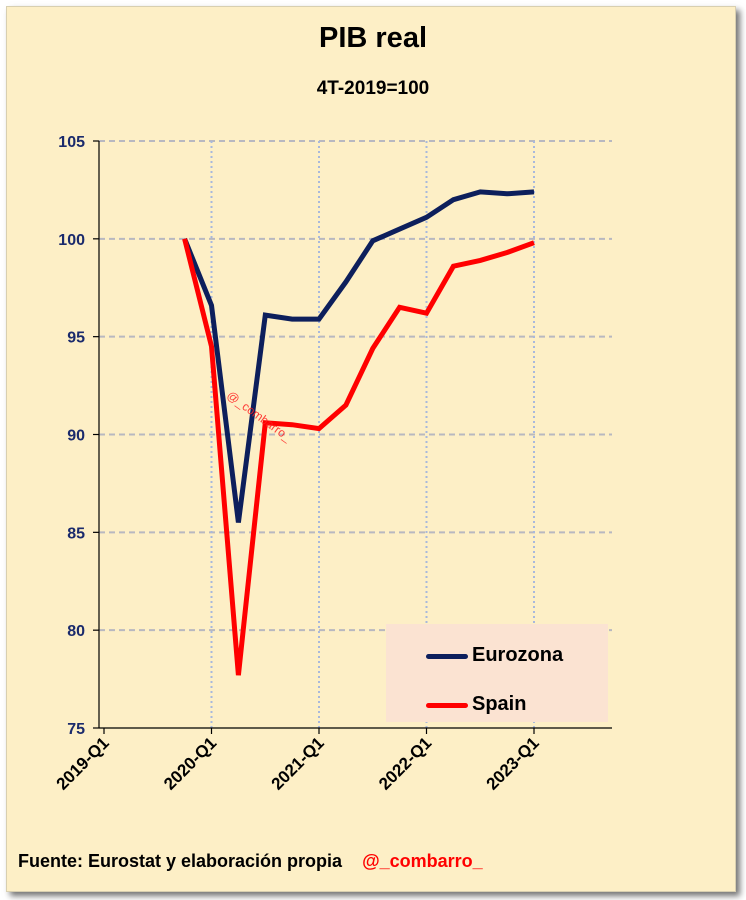  I want to click on y-tick-labels: 75 80 85 90 95 100 105, so click(71, 436).